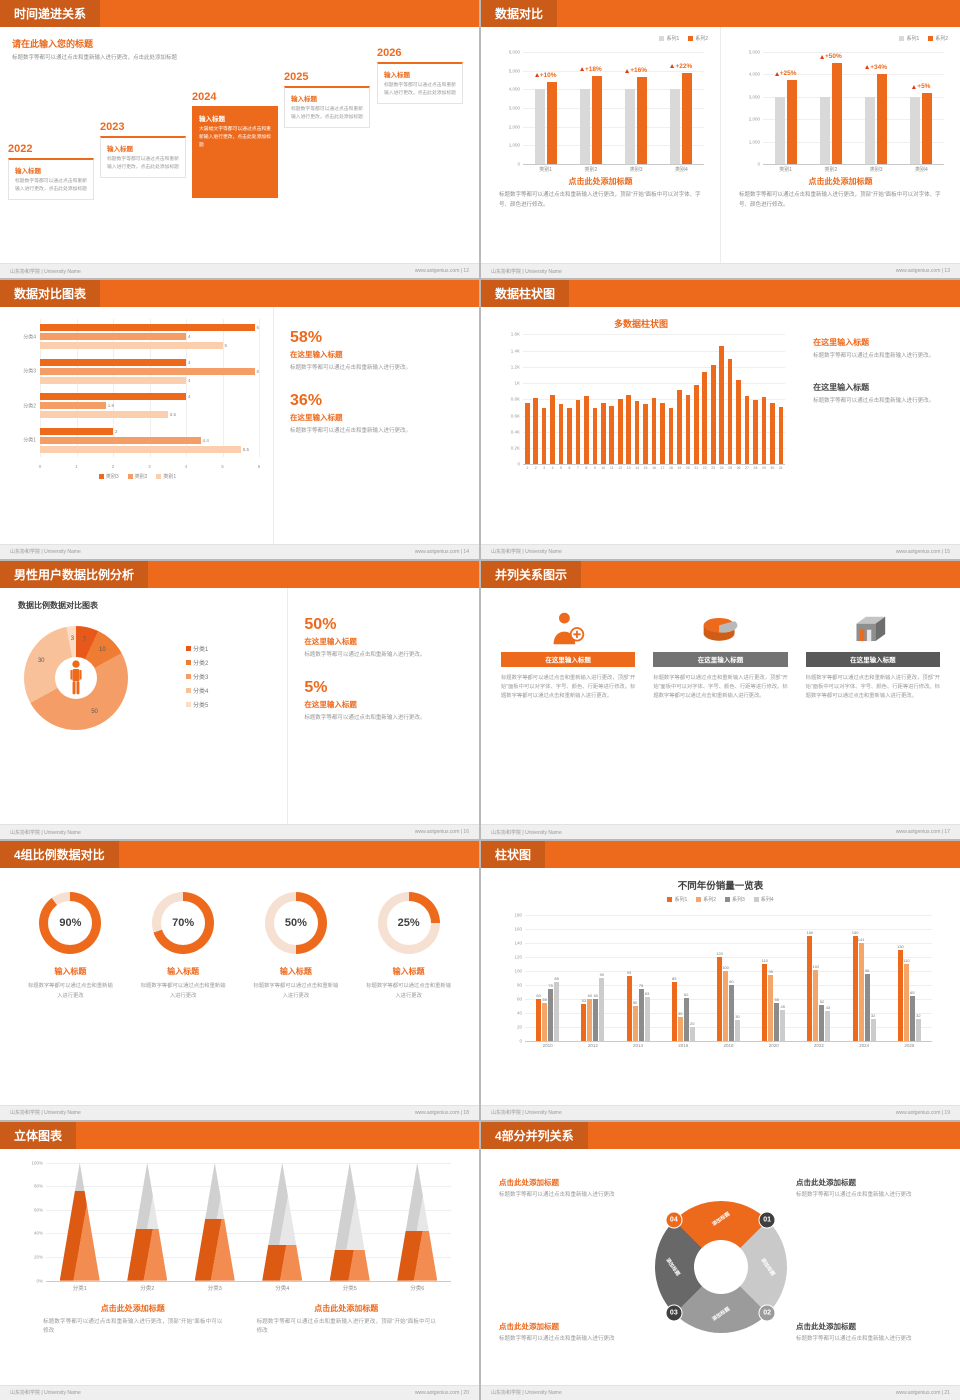  What do you see at coordinates (855, 986) in the screenshot?
I see `bar: 150` at bounding box center [855, 986].